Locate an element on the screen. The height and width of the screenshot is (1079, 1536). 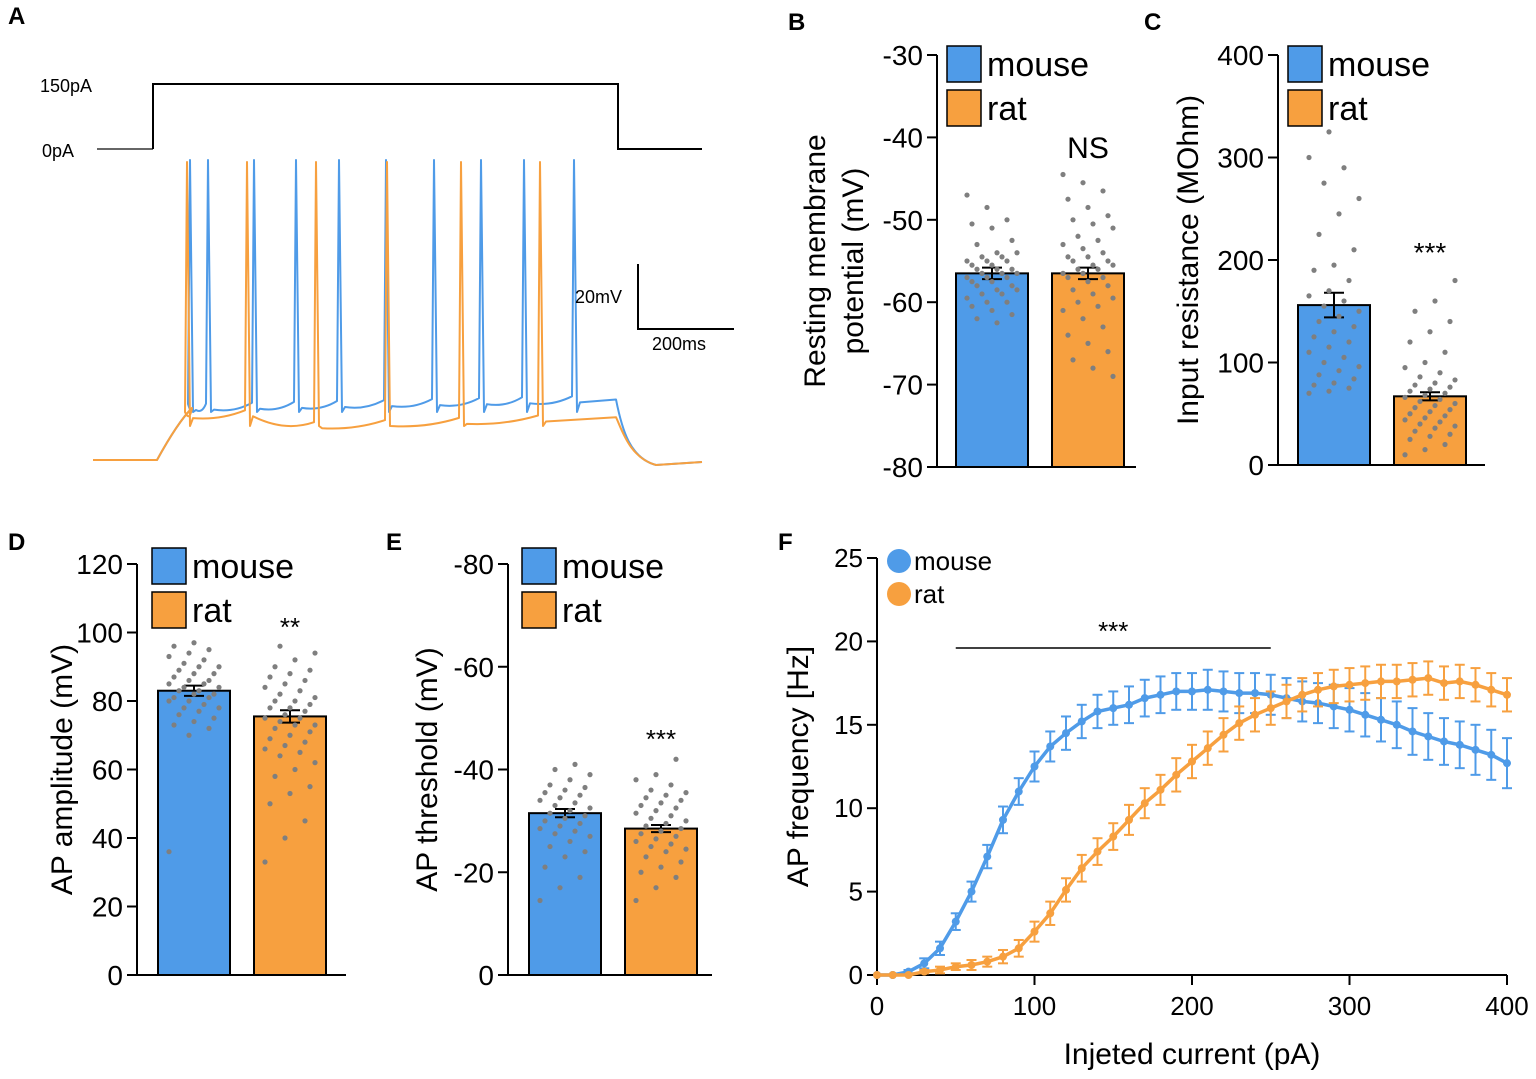
significance-label: *** is located at coordinates (661, 739).